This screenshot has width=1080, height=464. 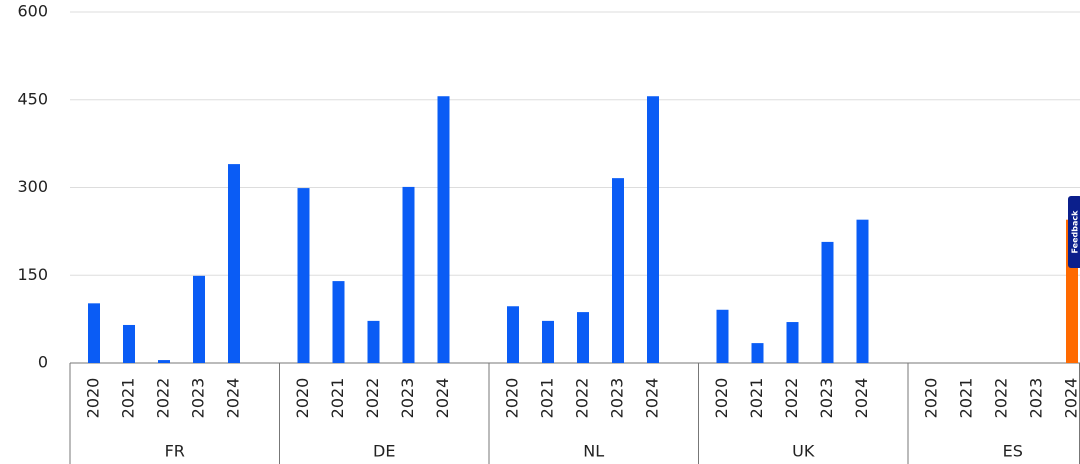 What do you see at coordinates (175, 451) in the screenshot?
I see `group-label: FR` at bounding box center [175, 451].